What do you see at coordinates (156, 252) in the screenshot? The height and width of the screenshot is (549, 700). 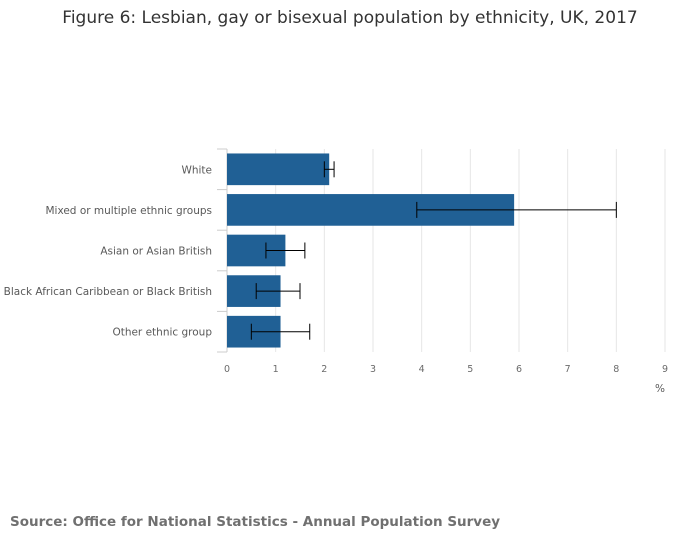 I see `category-label: Asian or Asian British` at bounding box center [156, 252].